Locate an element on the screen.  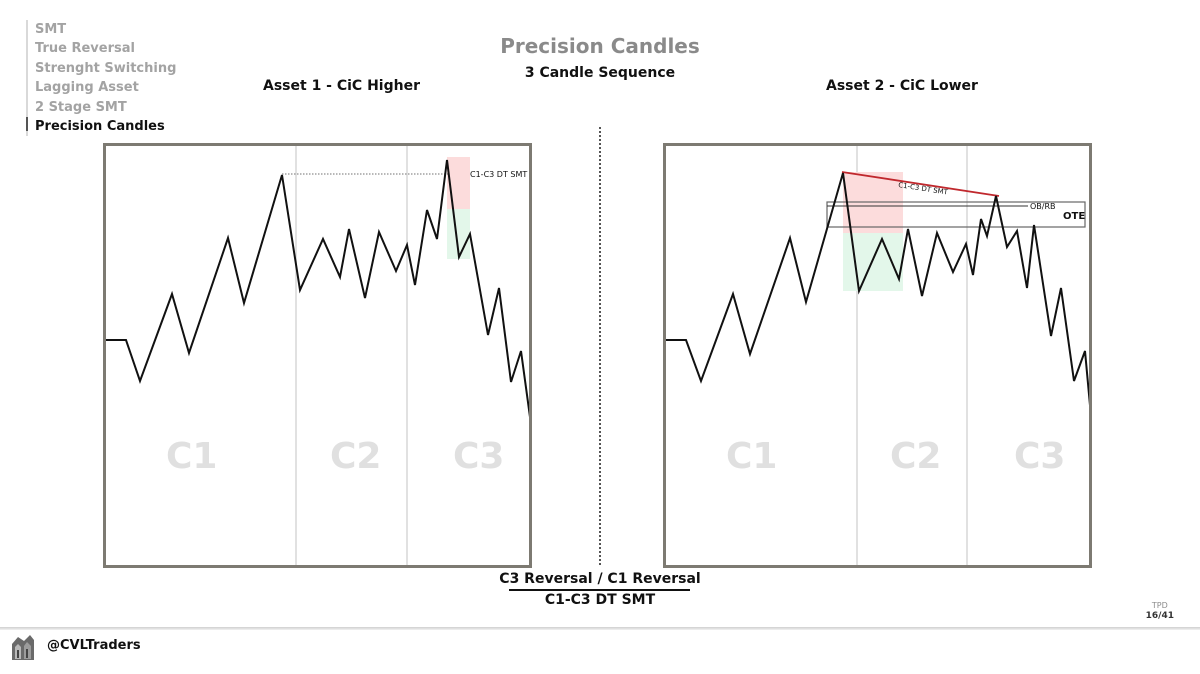
page-title: Precision Candles is located at coordinates (600, 46).